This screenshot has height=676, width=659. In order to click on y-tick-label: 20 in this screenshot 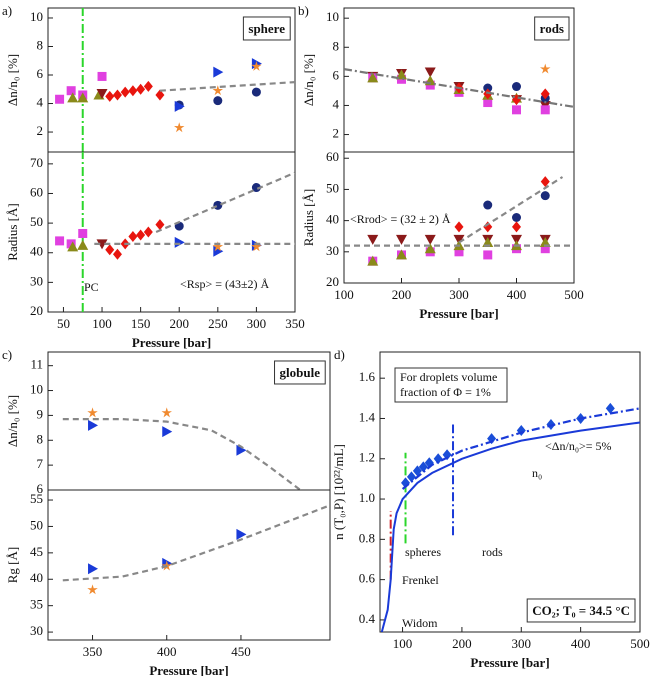, I will do `click(36, 310)`.